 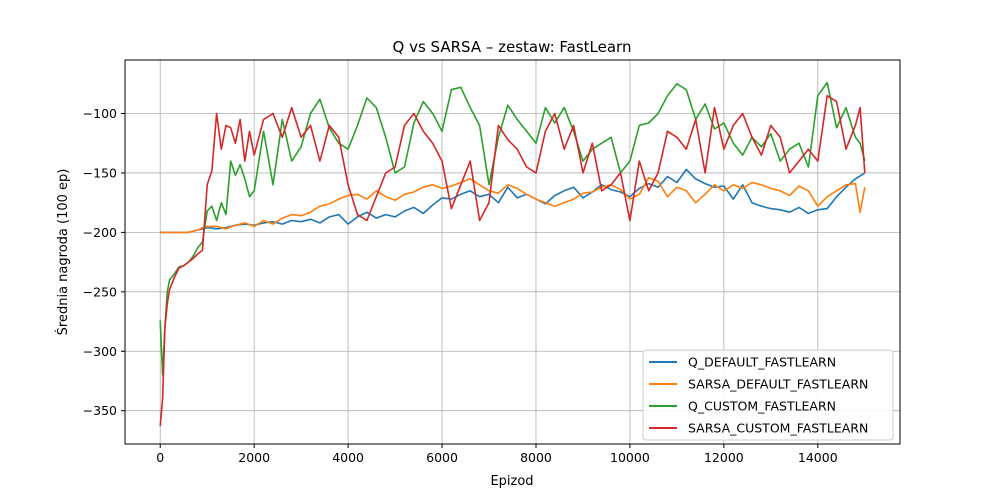 I want to click on y-tick-label: −150, so click(x=100, y=172).